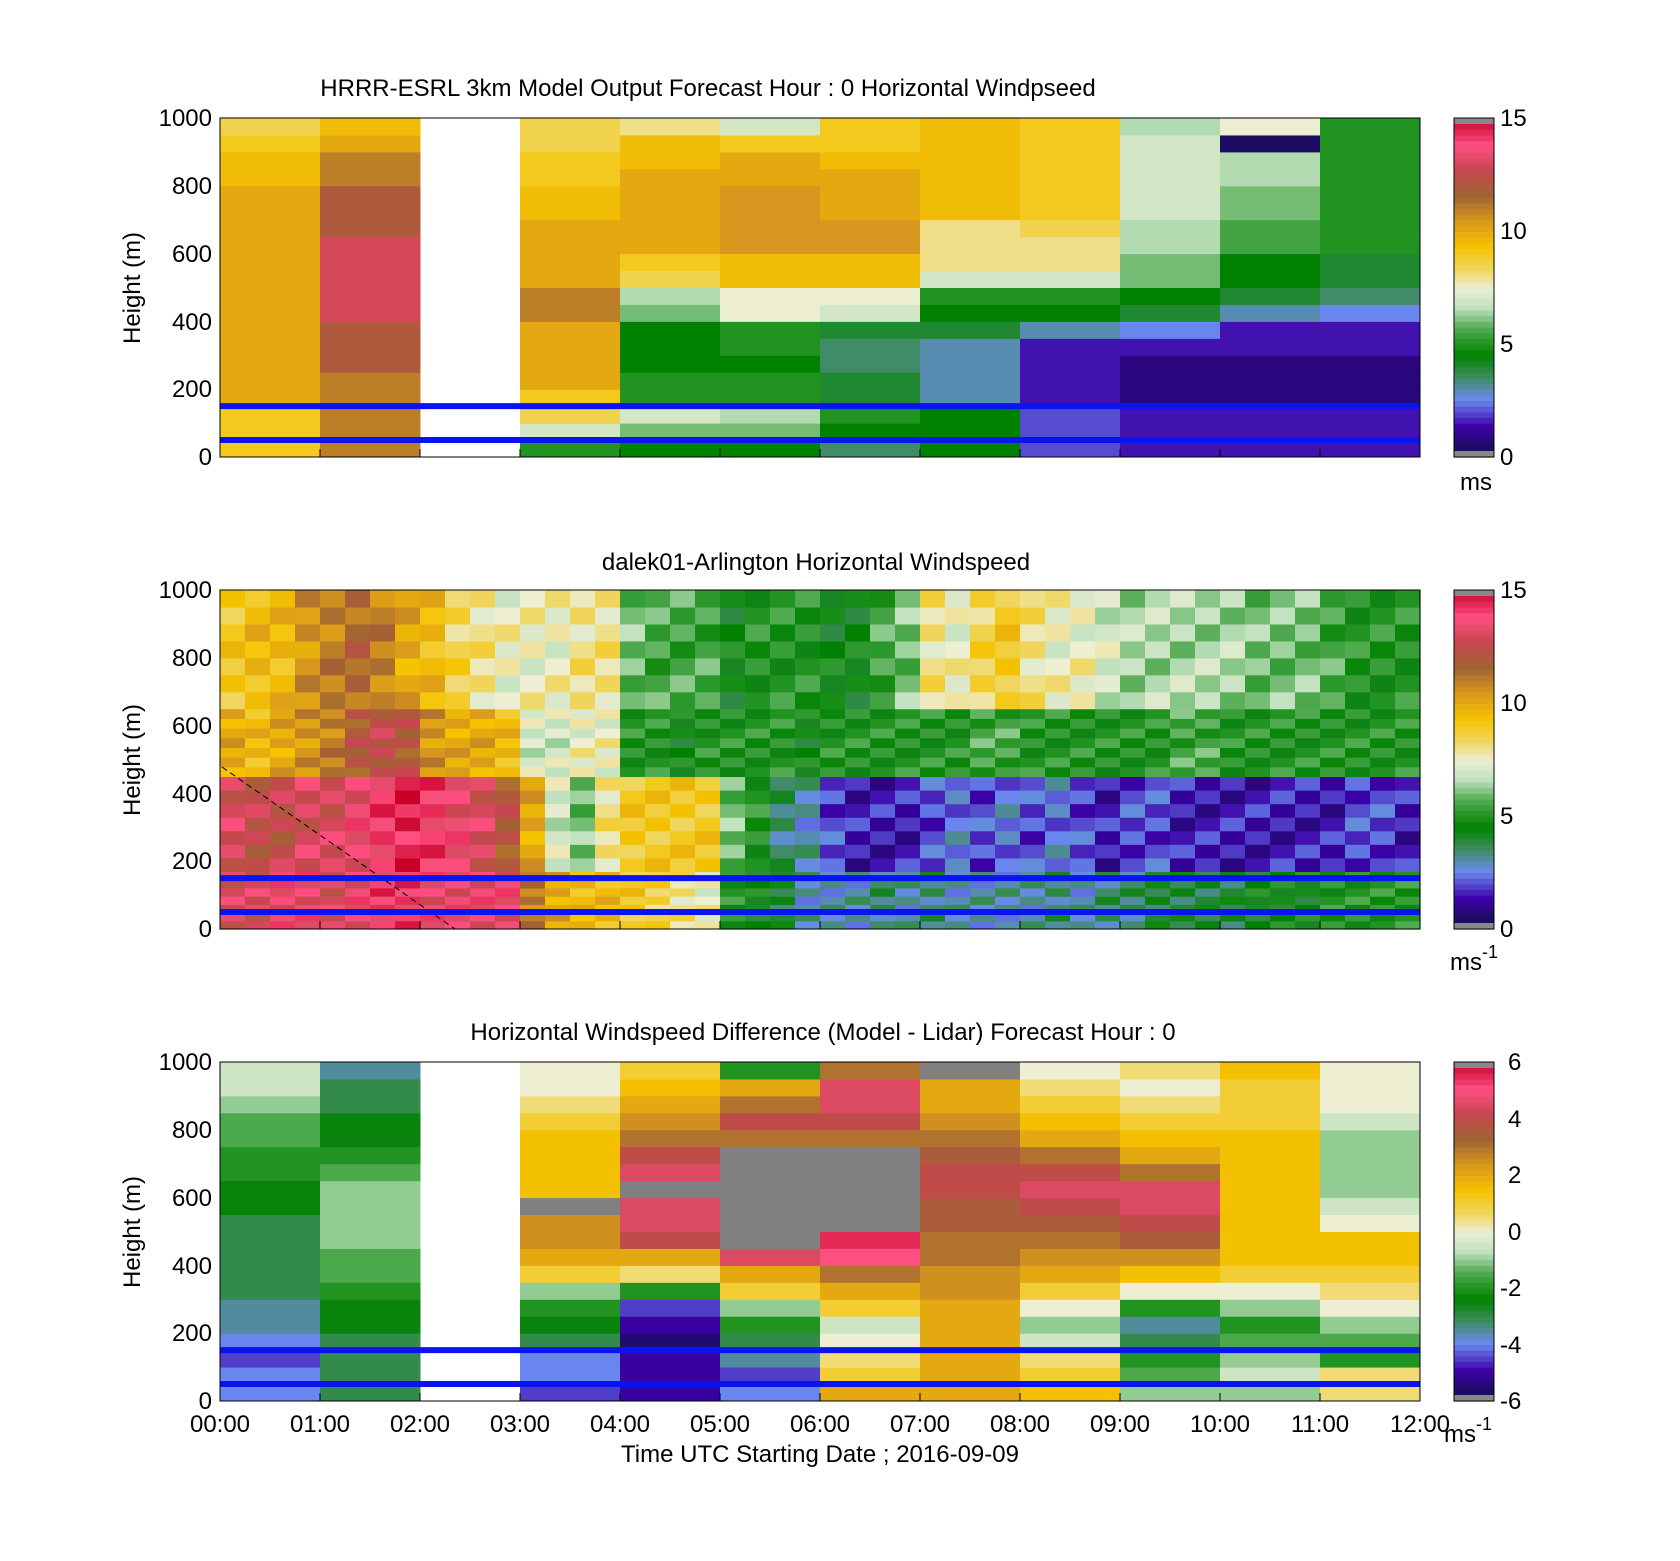  I want to click on panel2-title: dalek01-Arlington Horizontal Windspeed, so click(816, 562).